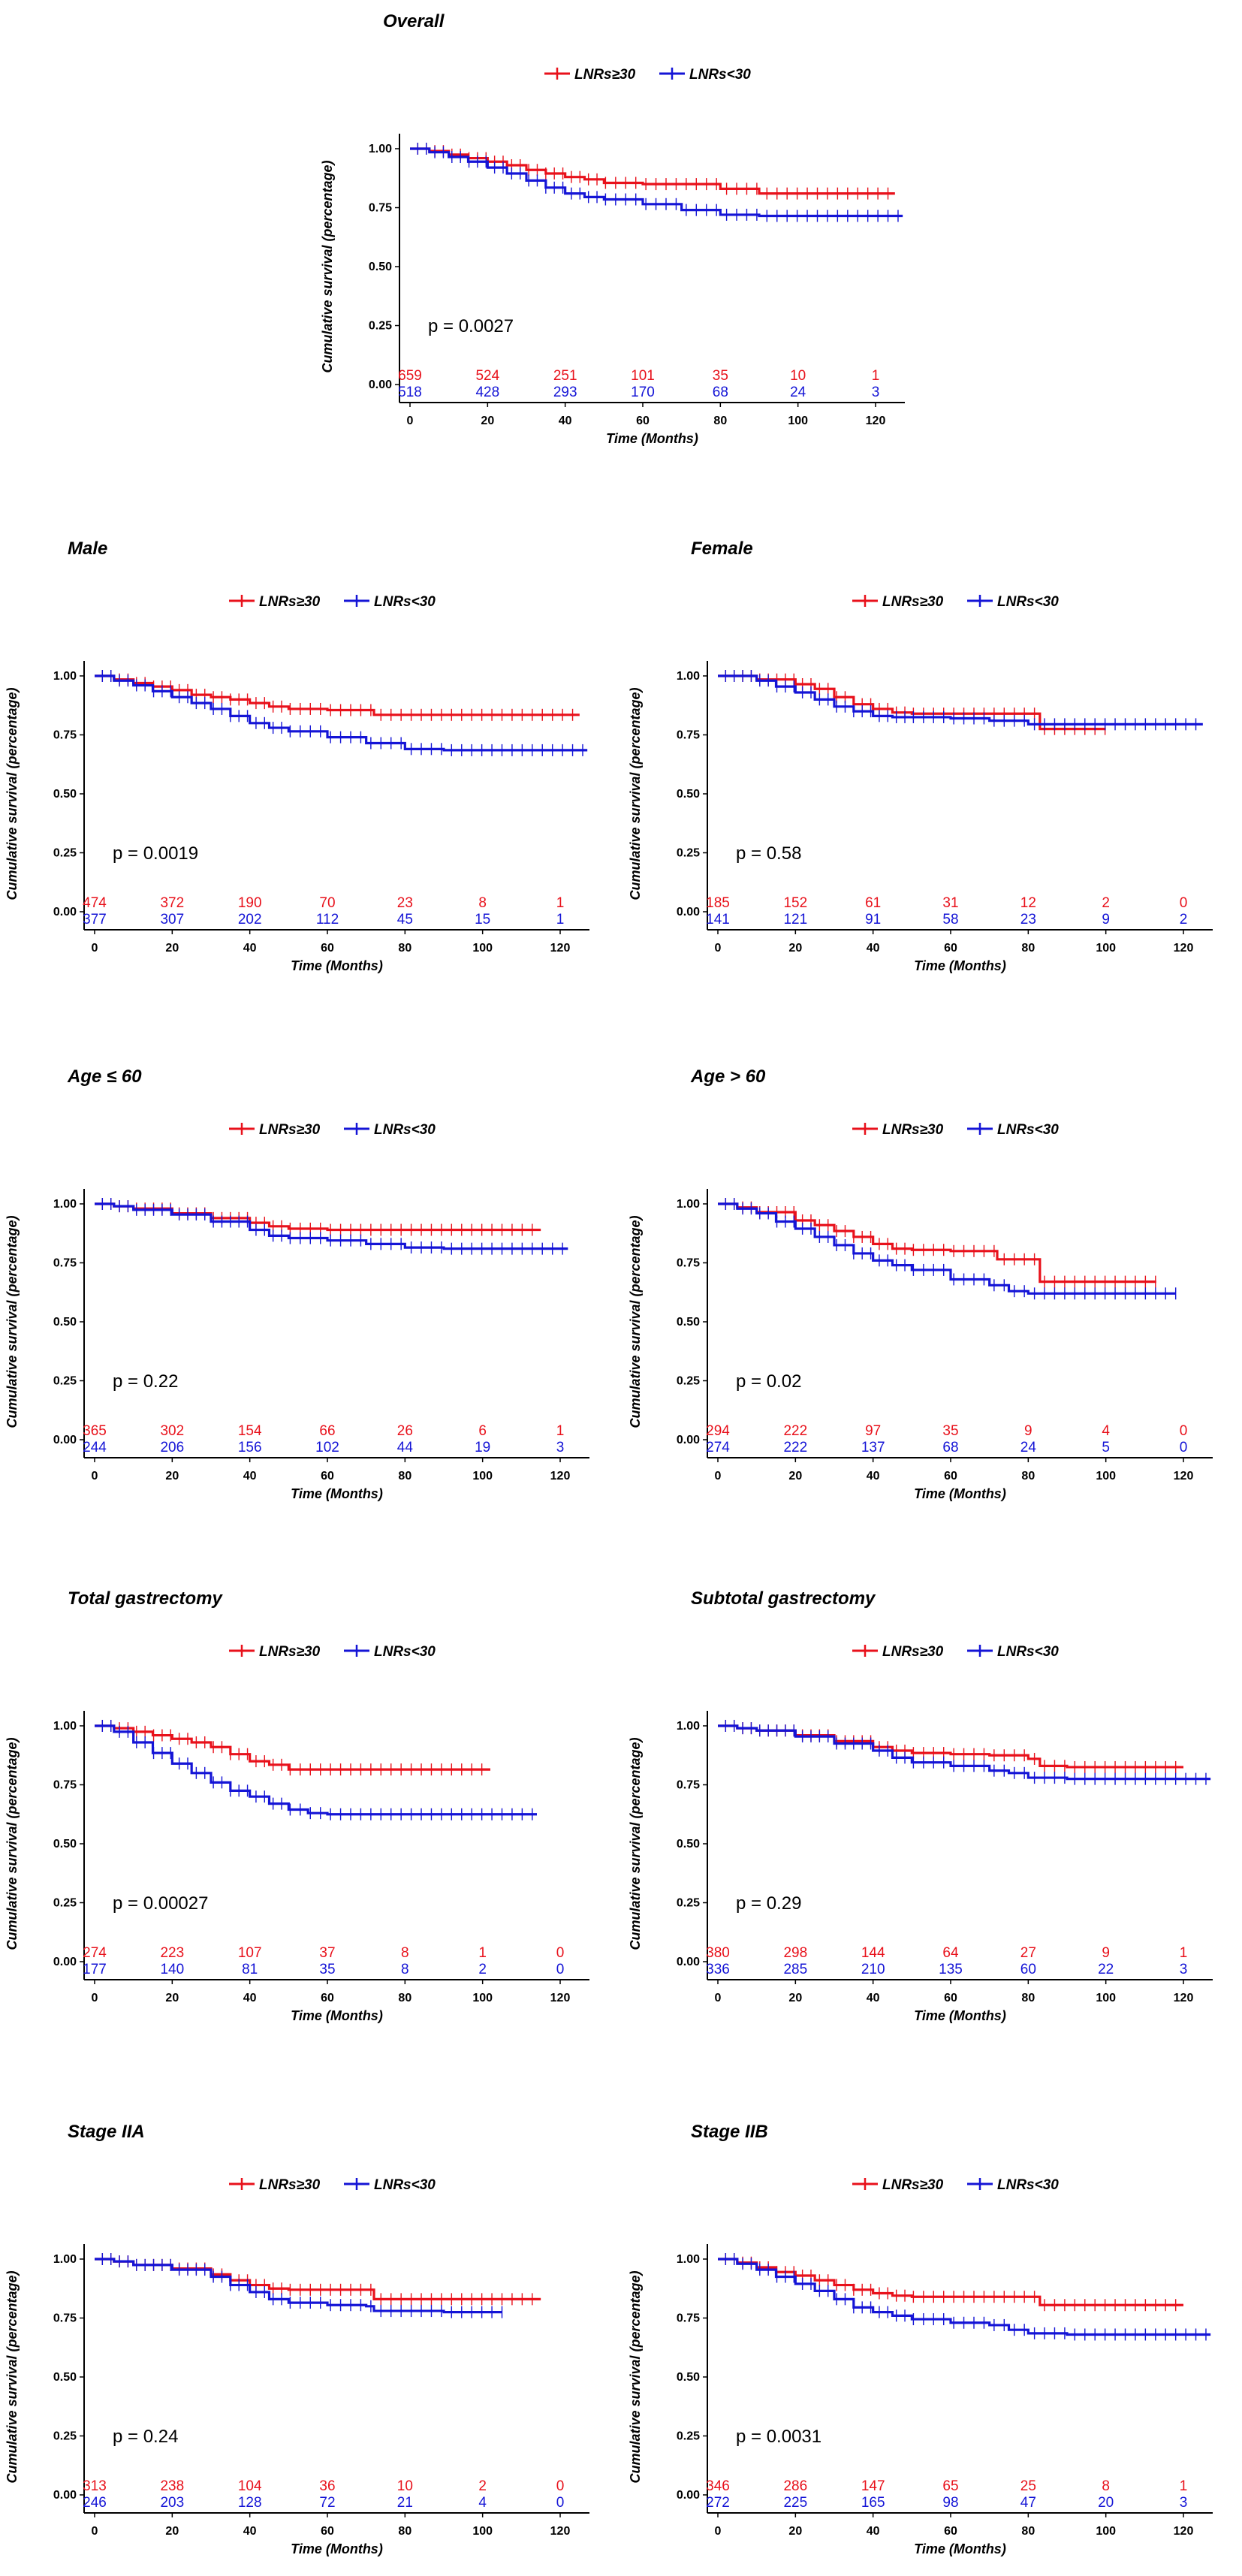  Describe the element at coordinates (795, 920) in the screenshot. I see `at-risk-low: 121` at that location.